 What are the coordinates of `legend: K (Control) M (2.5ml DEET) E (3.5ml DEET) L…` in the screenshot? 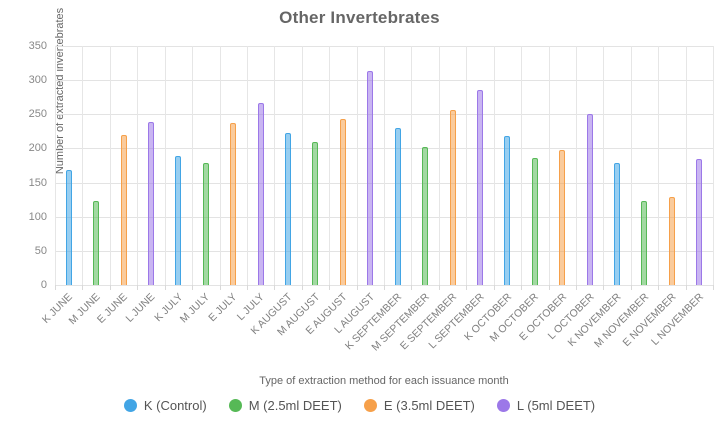 It's located at (359, 405).